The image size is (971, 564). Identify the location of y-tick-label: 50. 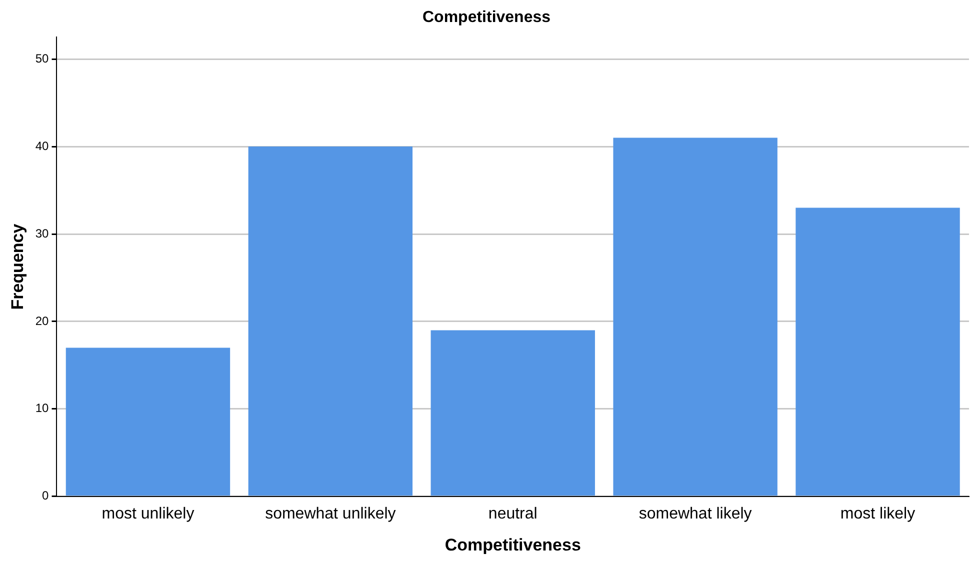
(42, 58).